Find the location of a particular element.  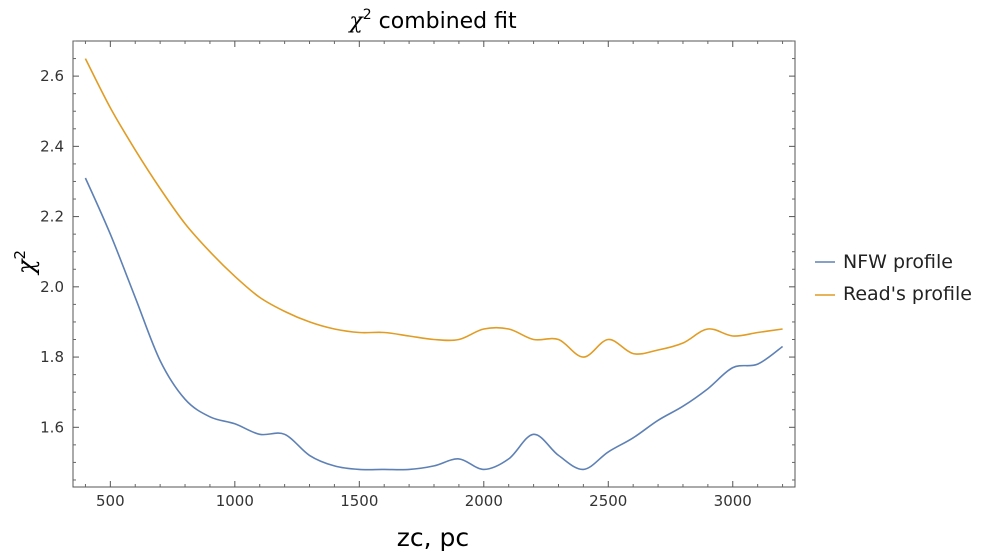

legend-label-read: Read's profile is located at coordinates (907, 294).